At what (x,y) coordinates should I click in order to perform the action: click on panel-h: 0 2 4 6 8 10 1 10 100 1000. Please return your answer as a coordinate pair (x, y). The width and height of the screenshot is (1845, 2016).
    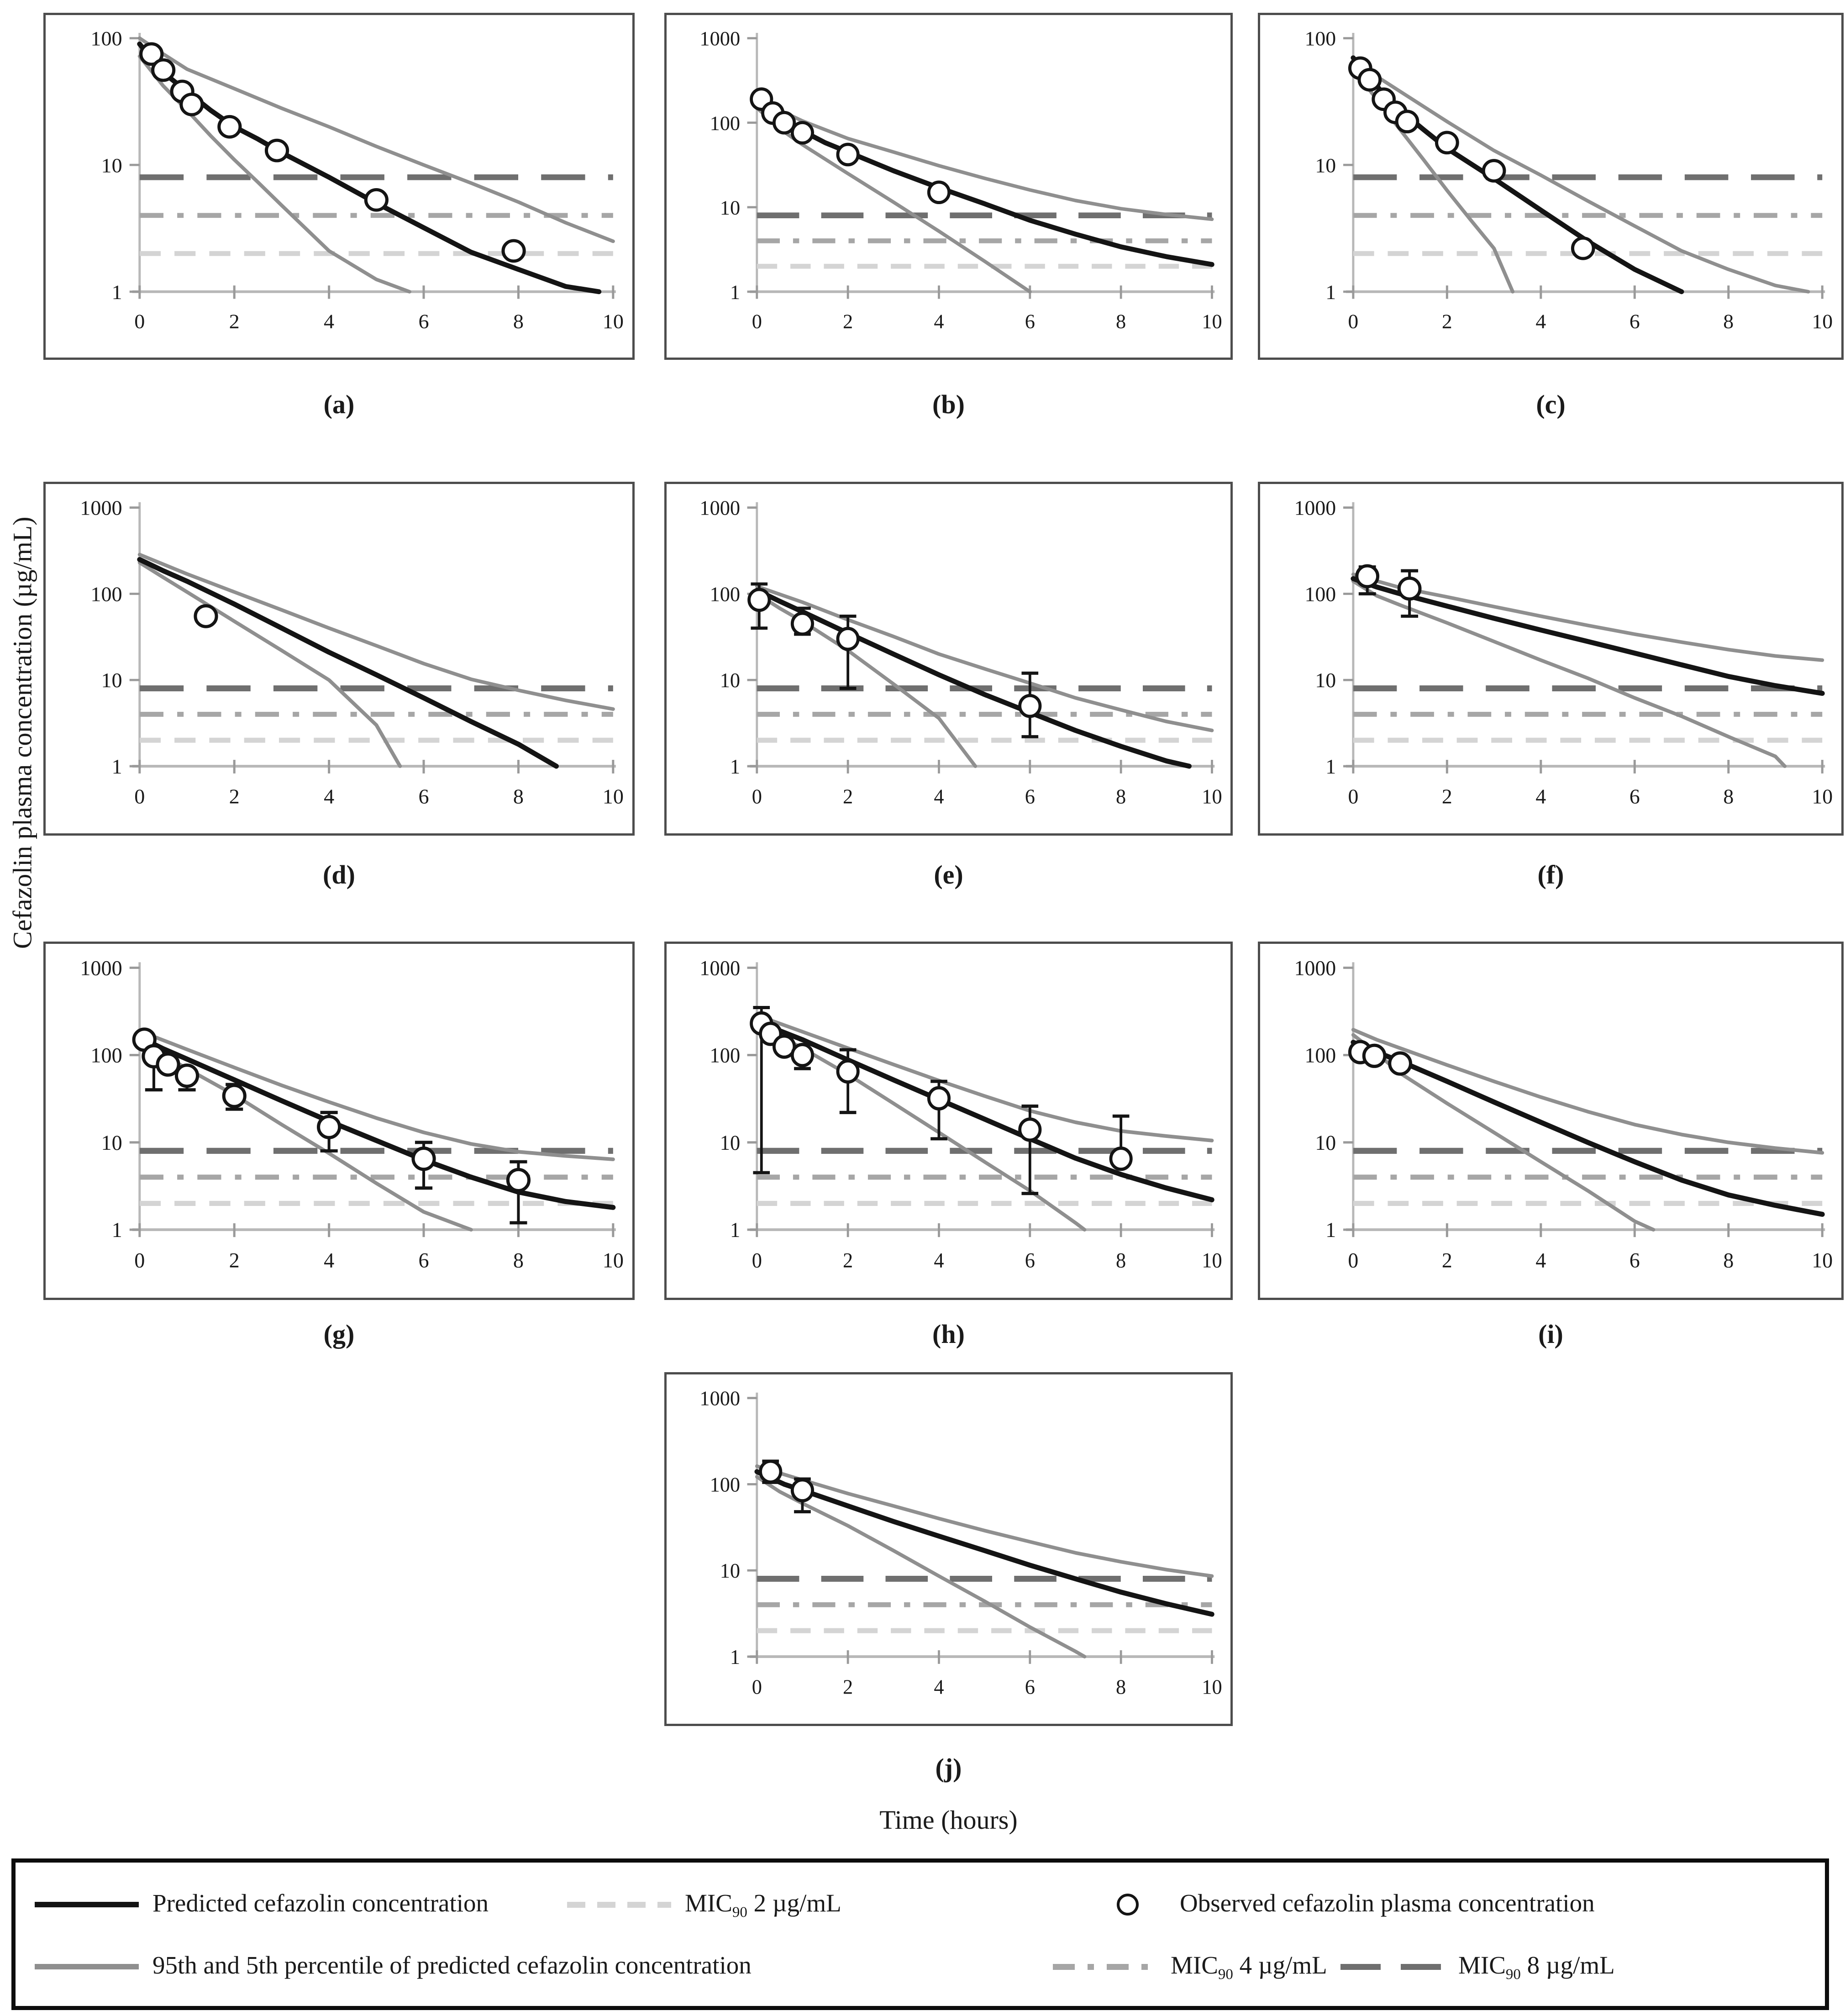
    Looking at the image, I should click on (948, 1121).